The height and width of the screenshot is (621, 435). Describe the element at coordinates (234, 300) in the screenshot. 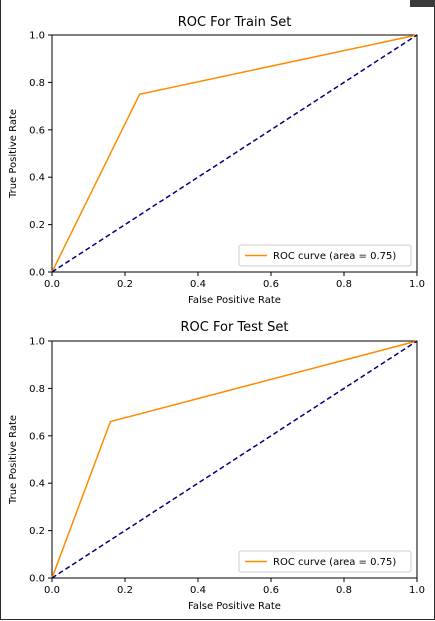

I see `train-x-axis-label: False Positive Rate` at that location.